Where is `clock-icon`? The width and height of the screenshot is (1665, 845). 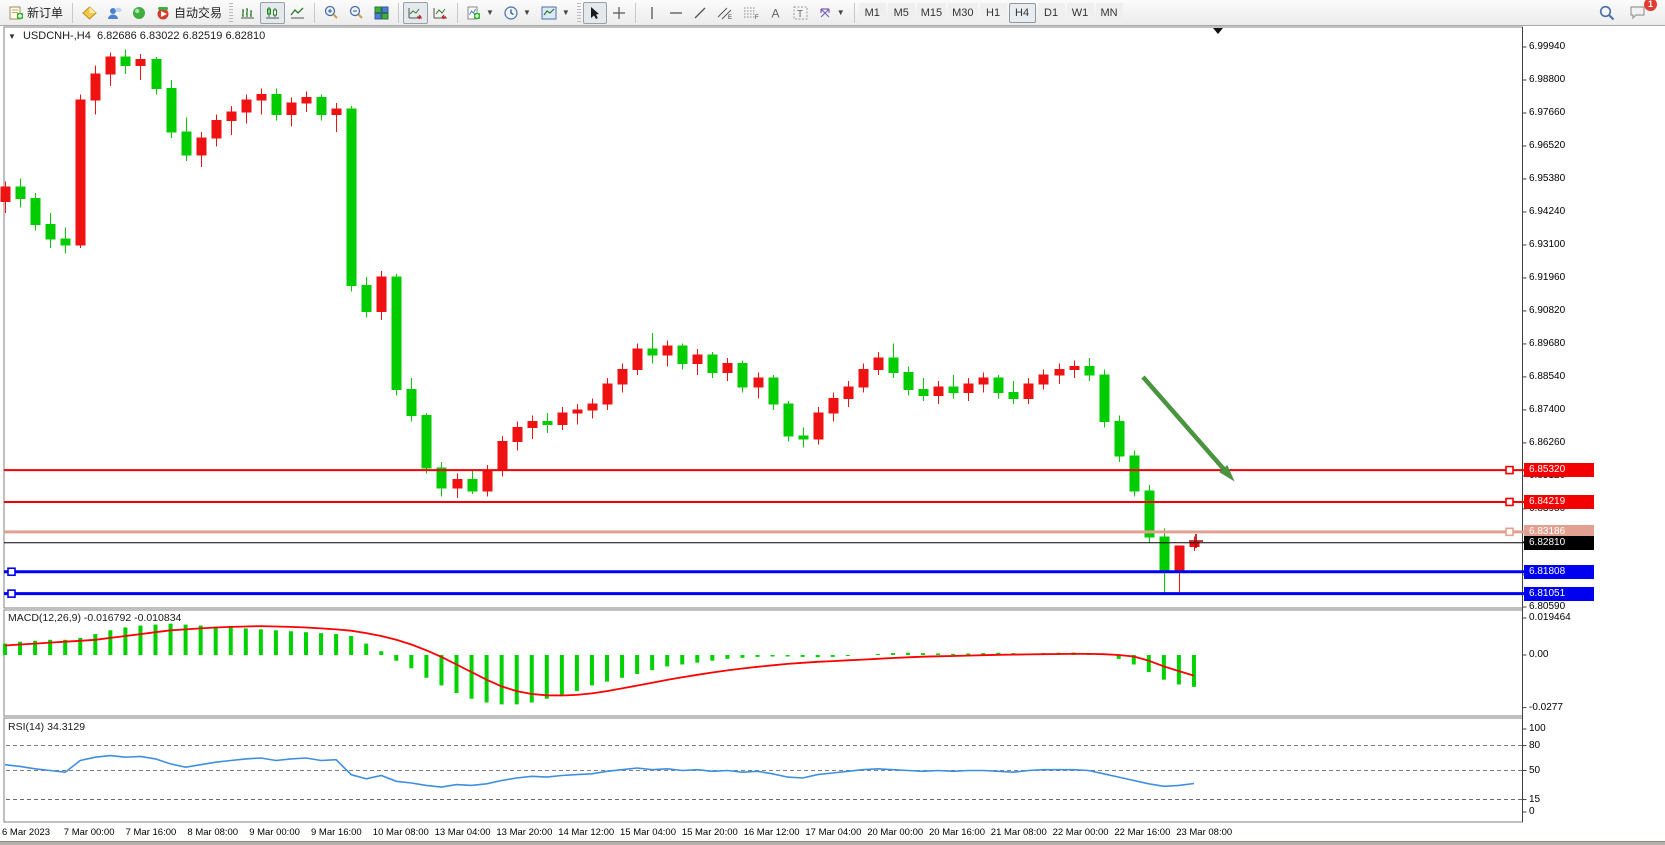
clock-icon is located at coordinates (511, 12).